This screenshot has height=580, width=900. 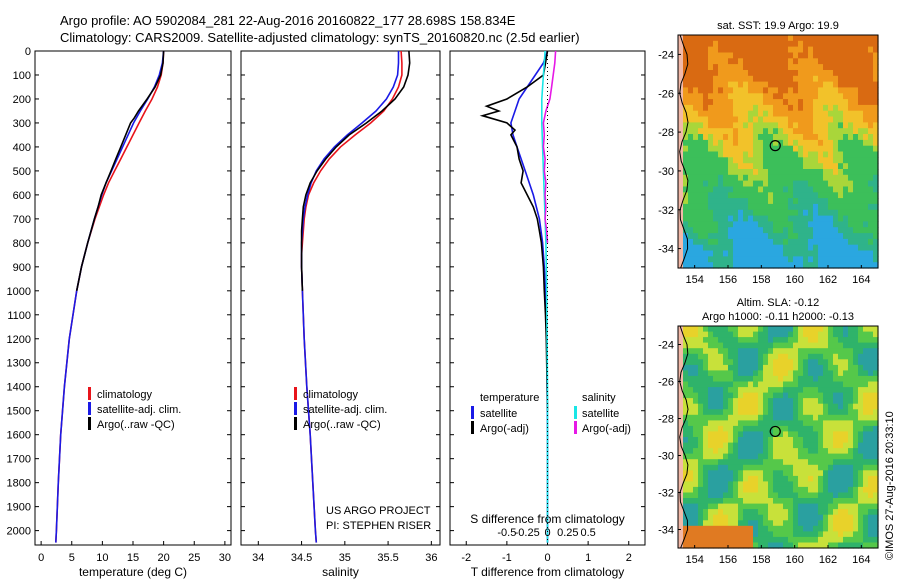 I want to click on legend-label: satellite-adj. clim., so click(x=139, y=410).